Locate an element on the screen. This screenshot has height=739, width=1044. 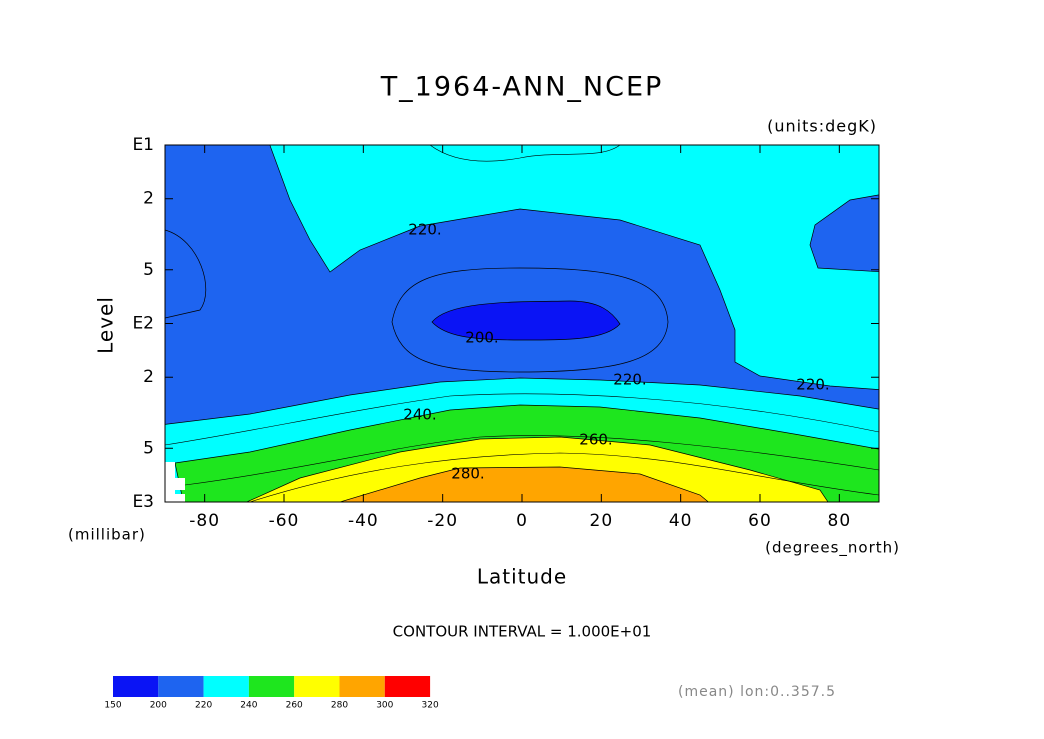
y-units: (millibar) is located at coordinates (107, 535).